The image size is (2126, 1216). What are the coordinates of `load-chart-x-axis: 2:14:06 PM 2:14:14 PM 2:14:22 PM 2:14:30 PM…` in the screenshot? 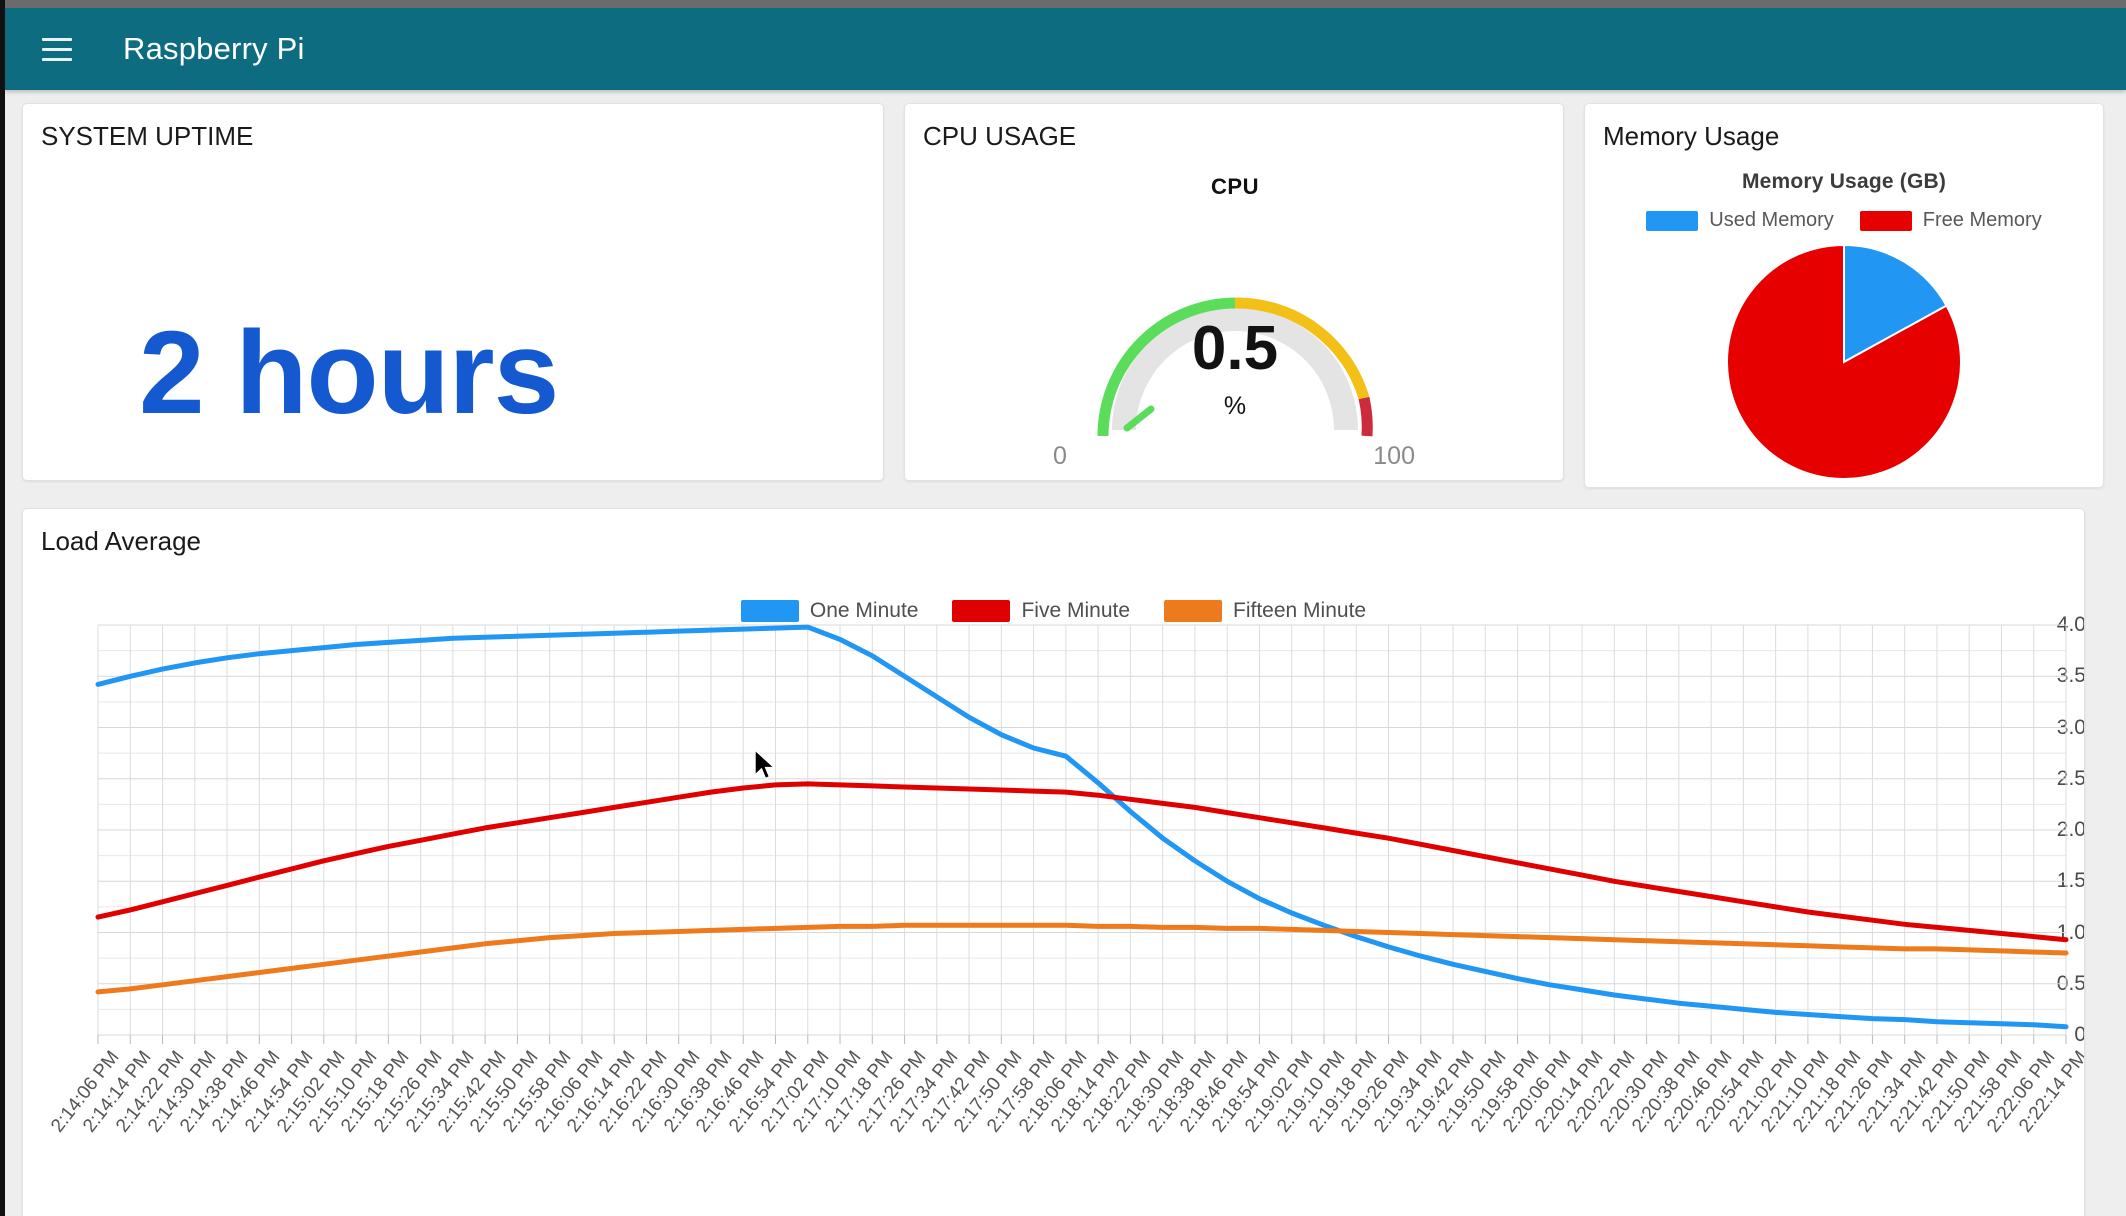 It's located at (1053, 1131).